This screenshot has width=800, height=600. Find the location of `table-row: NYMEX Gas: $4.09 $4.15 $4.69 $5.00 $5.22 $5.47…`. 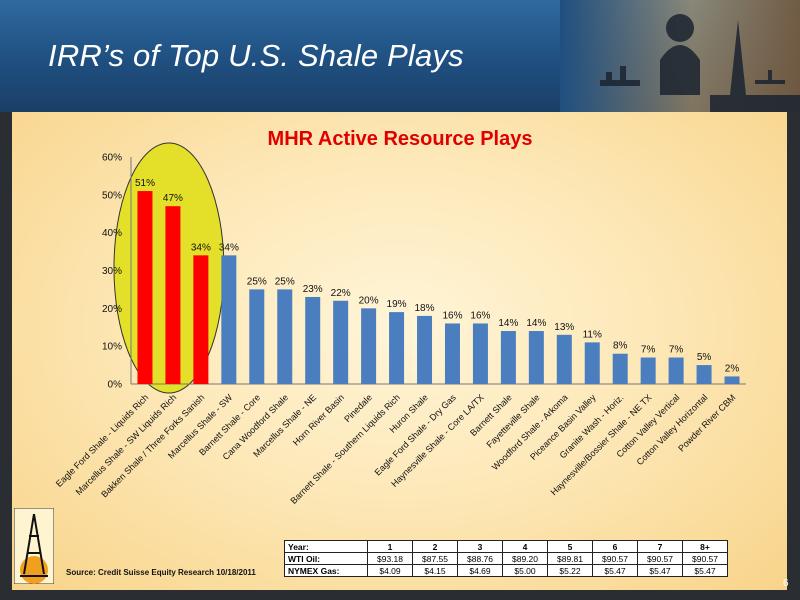

table-row: NYMEX Gas: $4.09 $4.15 $4.69 $5.00 $5.22 $5.47… is located at coordinates (506, 570).